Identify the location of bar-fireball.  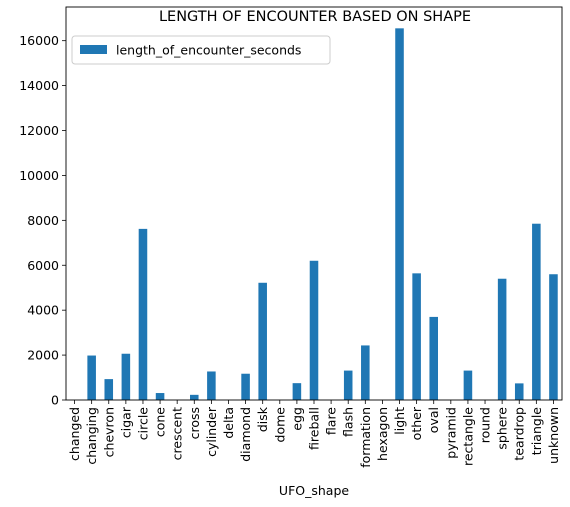
(314, 330).